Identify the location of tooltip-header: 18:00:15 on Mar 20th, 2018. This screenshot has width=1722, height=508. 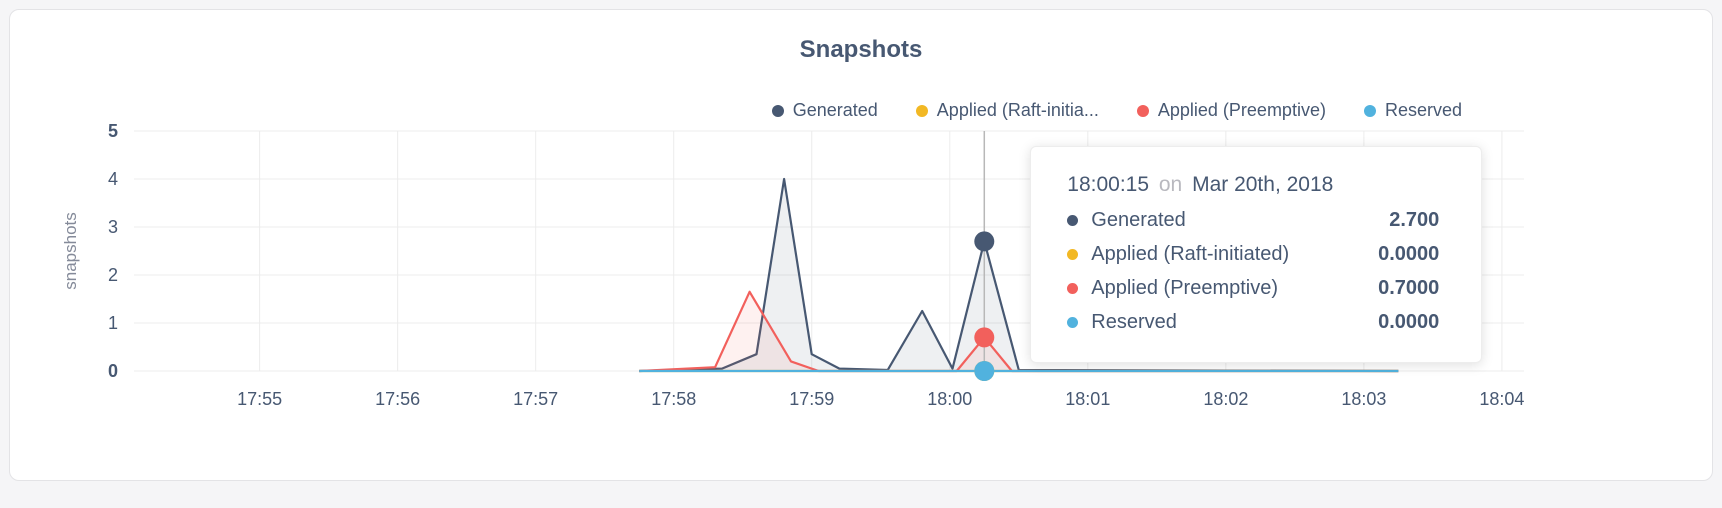
(1253, 185).